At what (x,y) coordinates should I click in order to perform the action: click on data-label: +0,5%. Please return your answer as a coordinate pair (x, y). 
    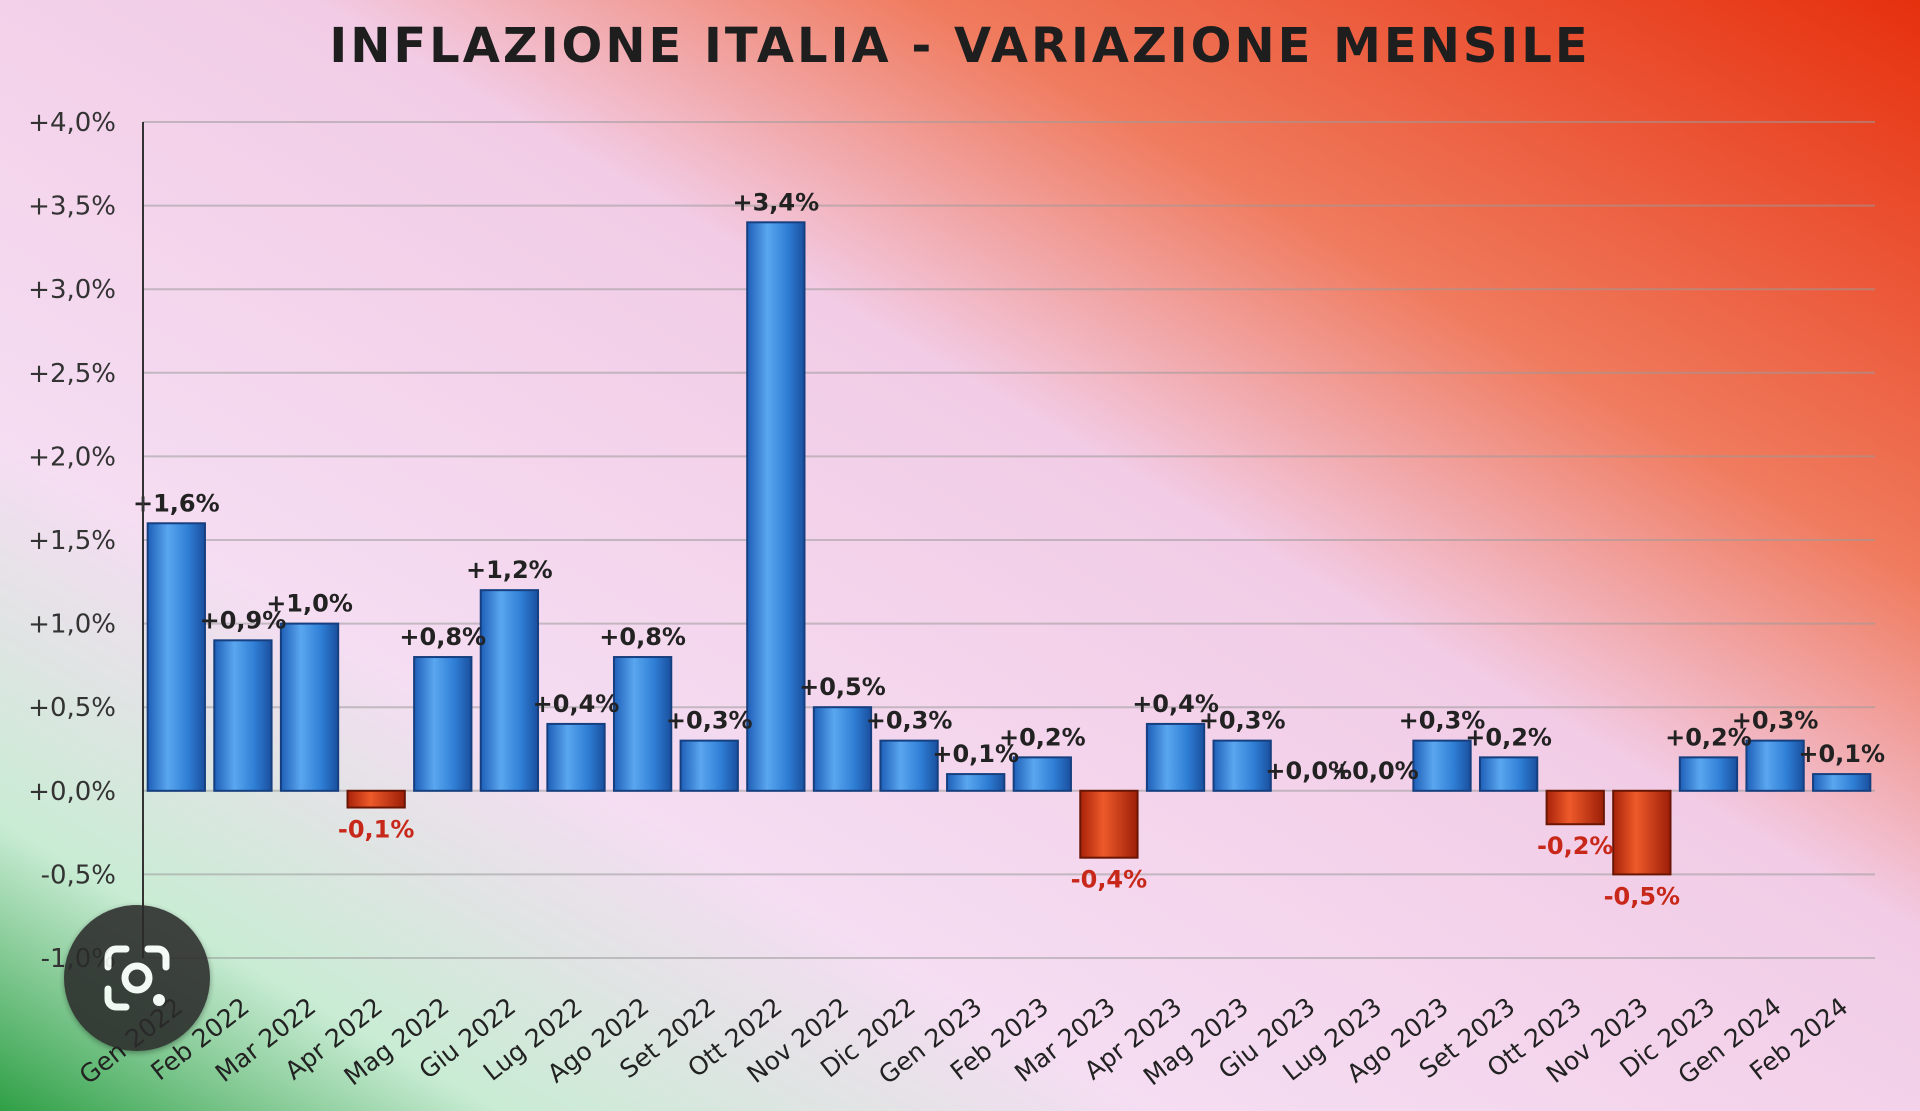
    Looking at the image, I should click on (842, 687).